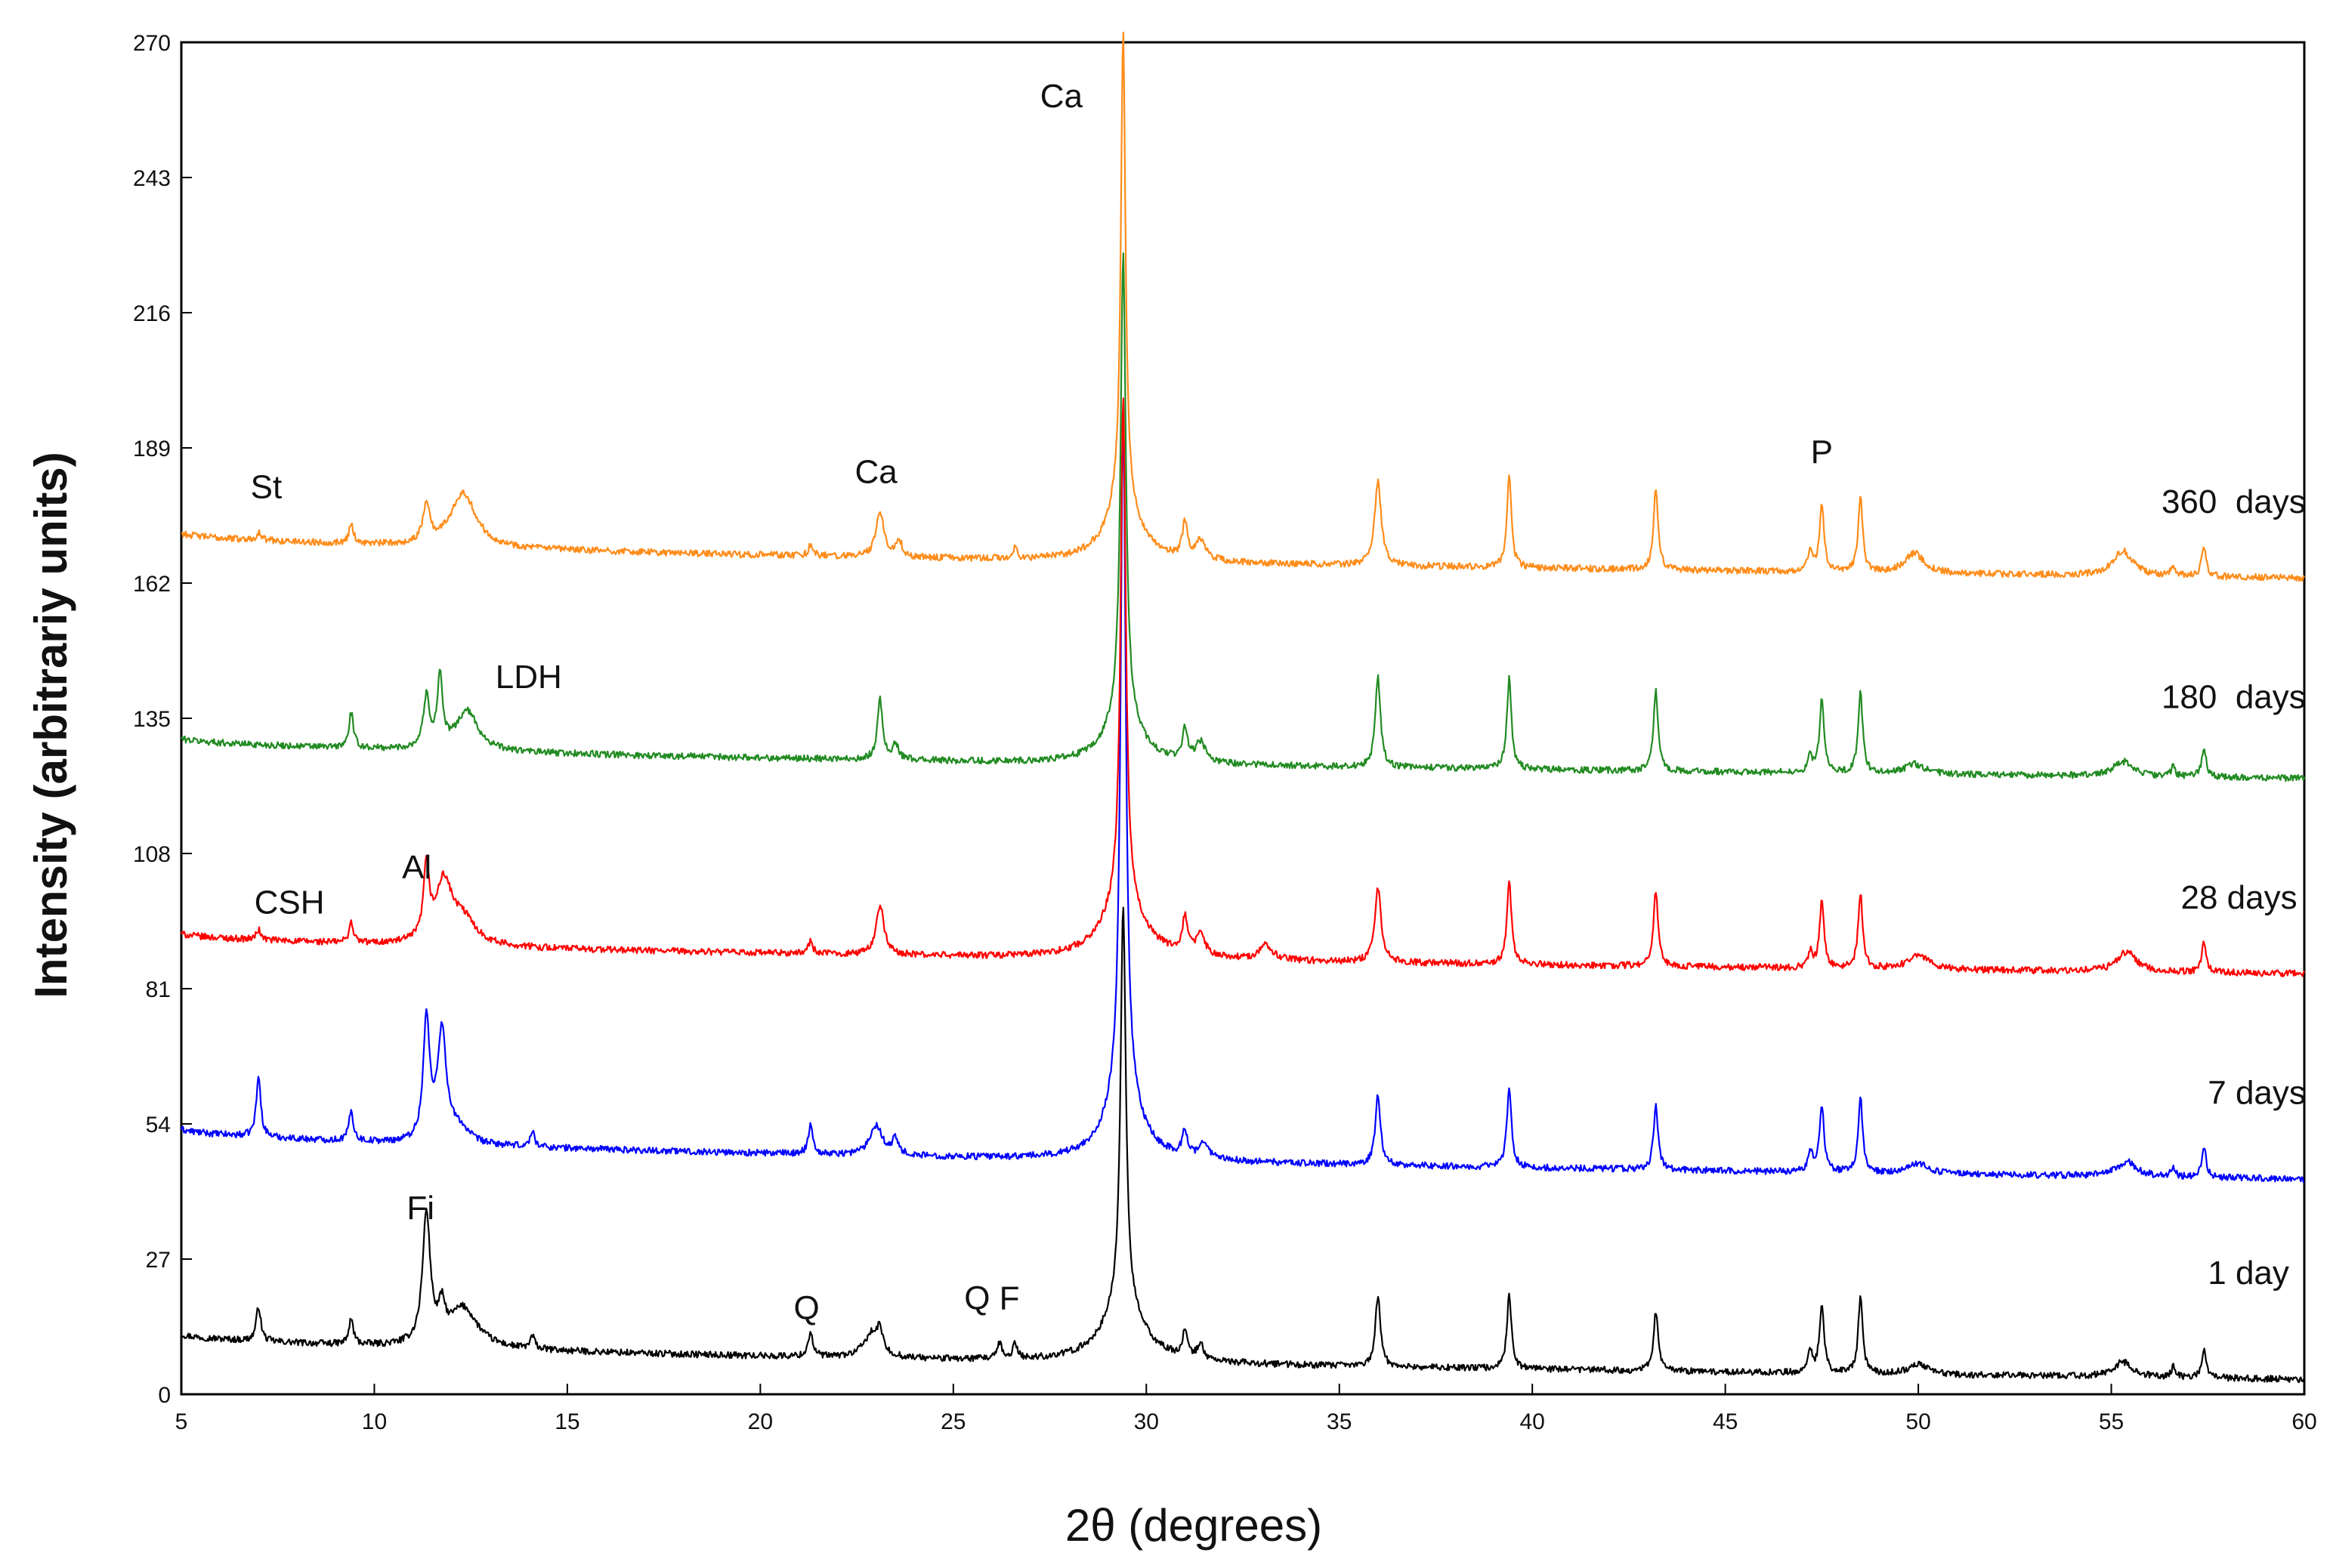  What do you see at coordinates (991, 1297) in the screenshot?
I see `annotation-q-f: Q F` at bounding box center [991, 1297].